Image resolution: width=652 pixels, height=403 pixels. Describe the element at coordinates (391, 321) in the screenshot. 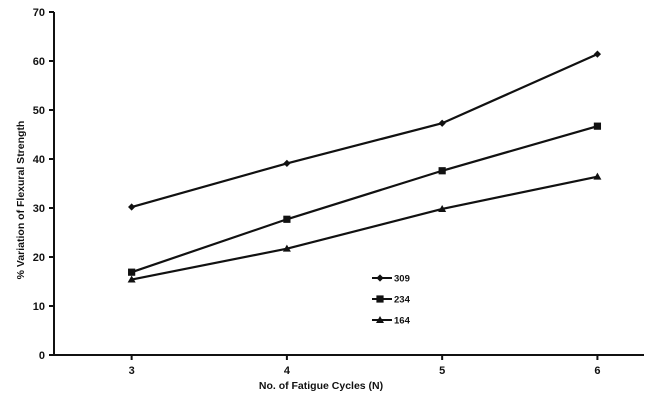

I see `legend-item: 164` at that location.